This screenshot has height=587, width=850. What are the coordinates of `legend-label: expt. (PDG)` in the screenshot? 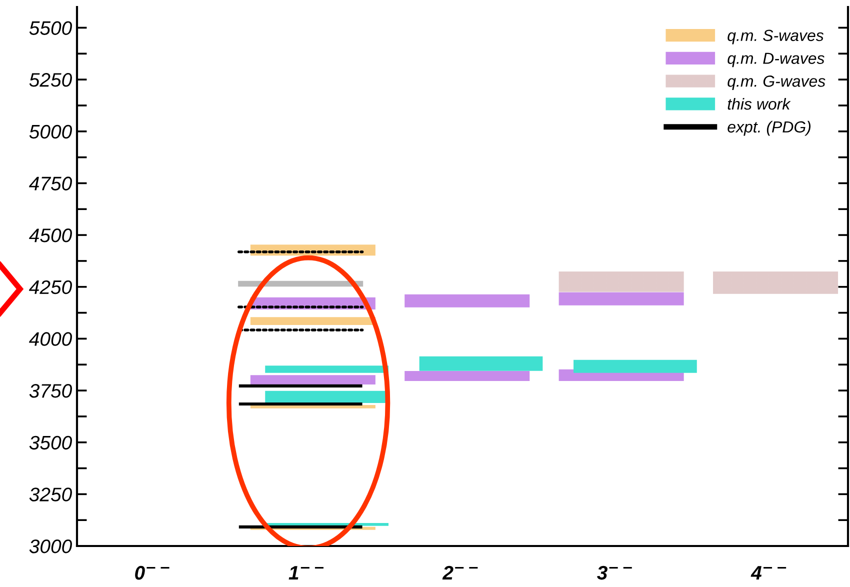 It's located at (769, 128).